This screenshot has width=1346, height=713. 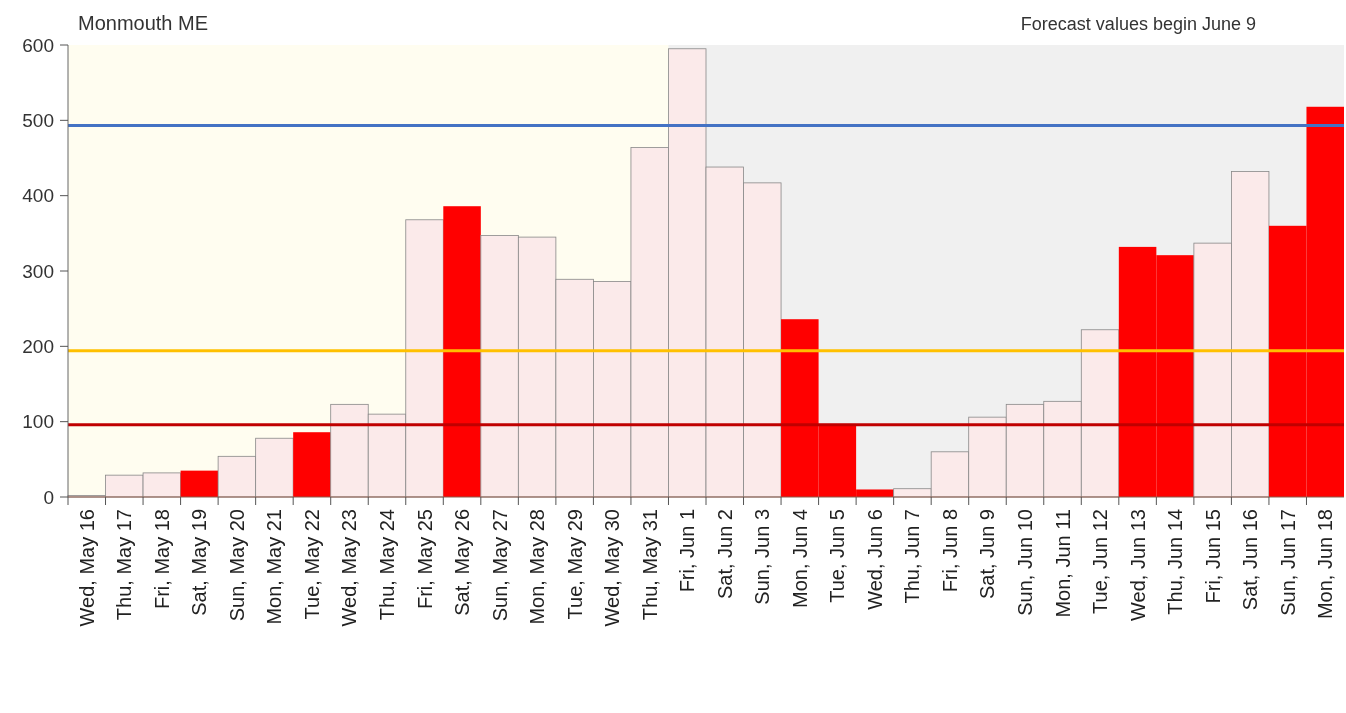 What do you see at coordinates (1137, 565) in the screenshot?
I see `x-tick-label: Wed, Jun 13` at bounding box center [1137, 565].